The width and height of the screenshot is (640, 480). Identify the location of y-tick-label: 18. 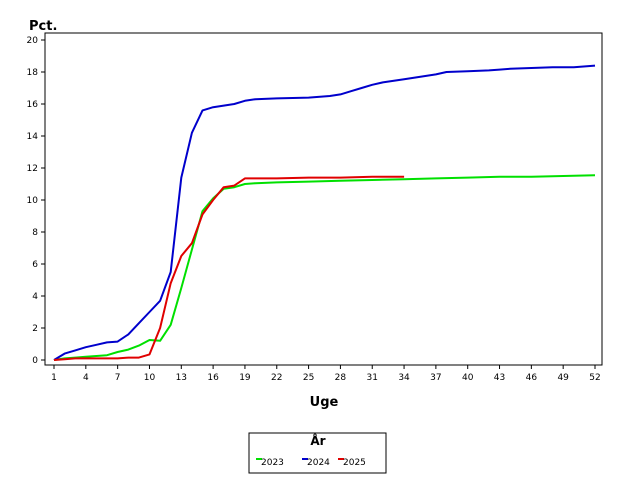
(33, 73).